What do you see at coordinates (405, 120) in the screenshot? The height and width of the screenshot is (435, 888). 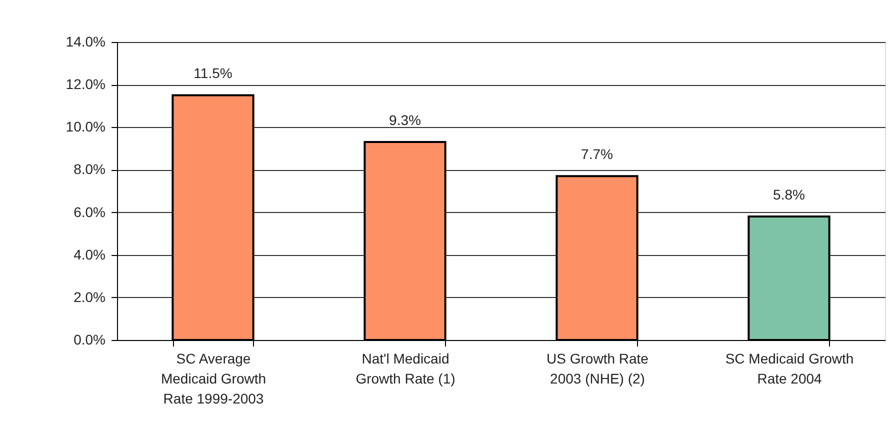 I see `data-label: 9.3%` at bounding box center [405, 120].